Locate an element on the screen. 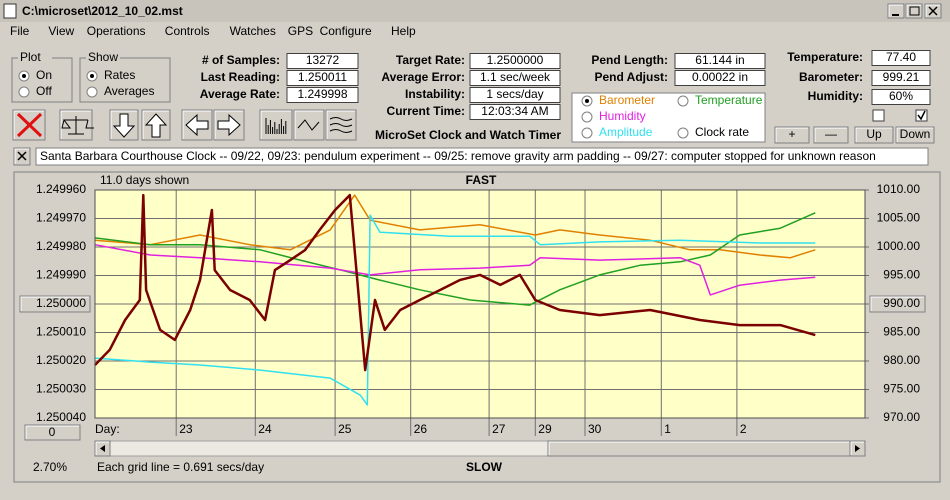 Image resolution: width=950 pixels, height=500 pixels. close-icon is located at coordinates (933, 11).